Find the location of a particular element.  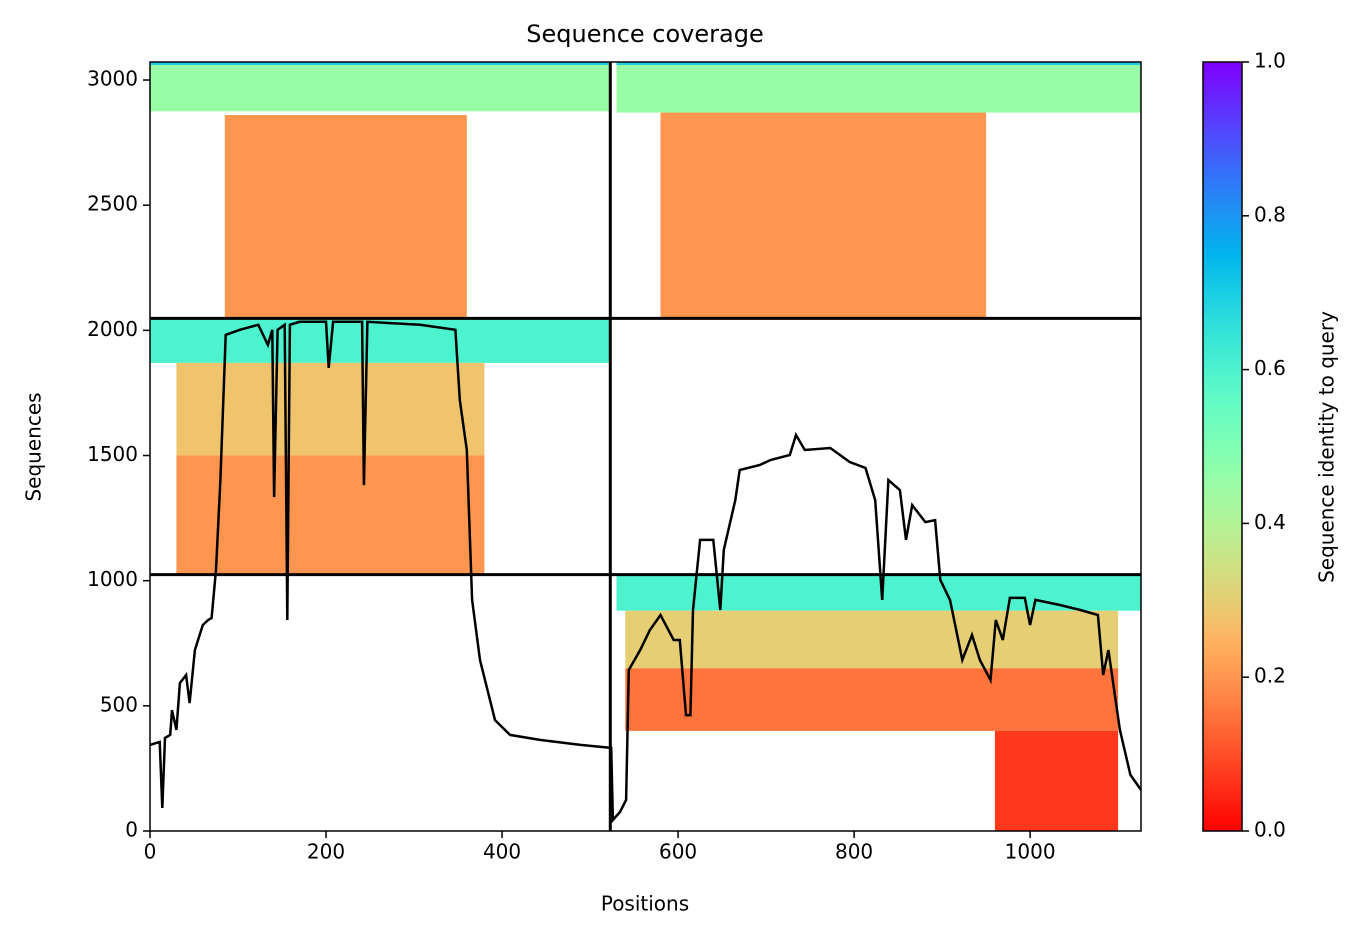

colorbar-tick-label: 1.0 is located at coordinates (1270, 61).